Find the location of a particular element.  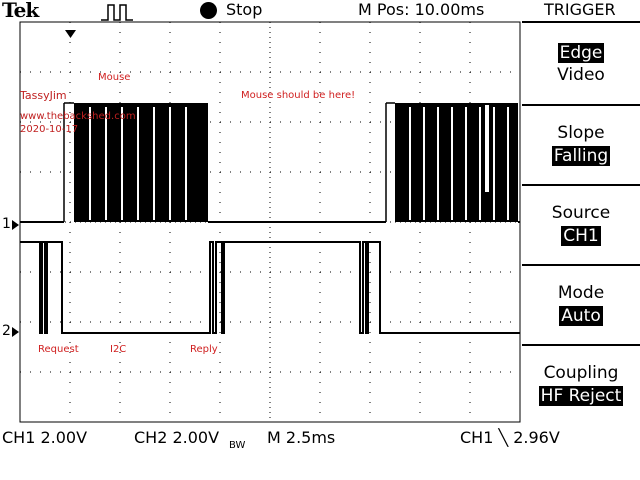

annotation-i2c: I2C is located at coordinates (118, 349).